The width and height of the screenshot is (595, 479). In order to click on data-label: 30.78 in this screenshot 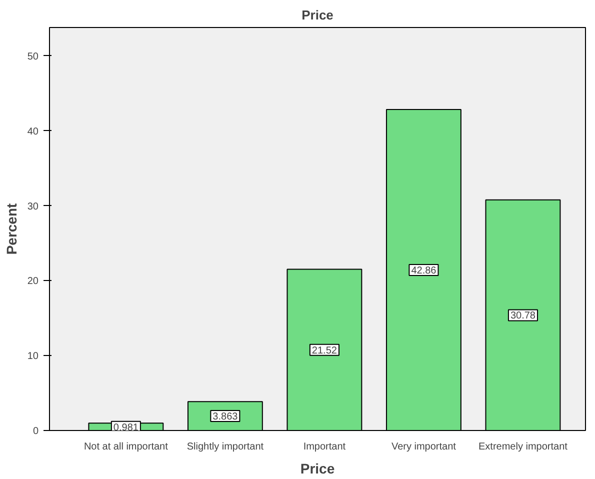, I will do `click(523, 316)`.